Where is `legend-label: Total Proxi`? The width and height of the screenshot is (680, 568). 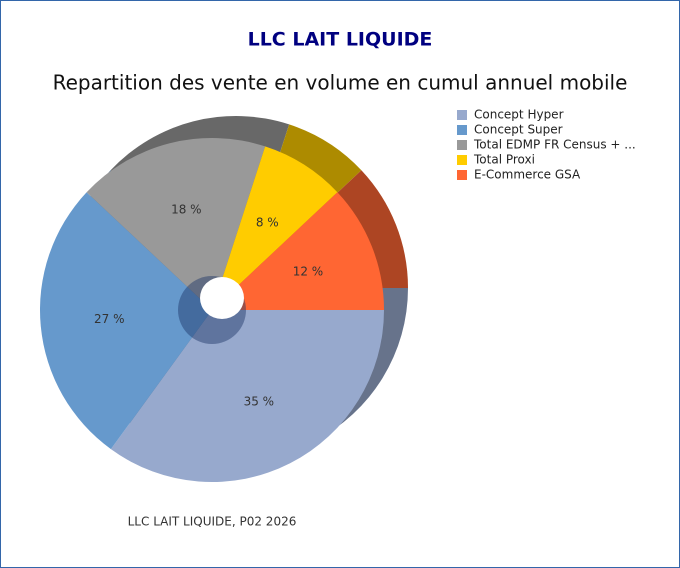
legend-label: Total Proxi is located at coordinates (504, 160).